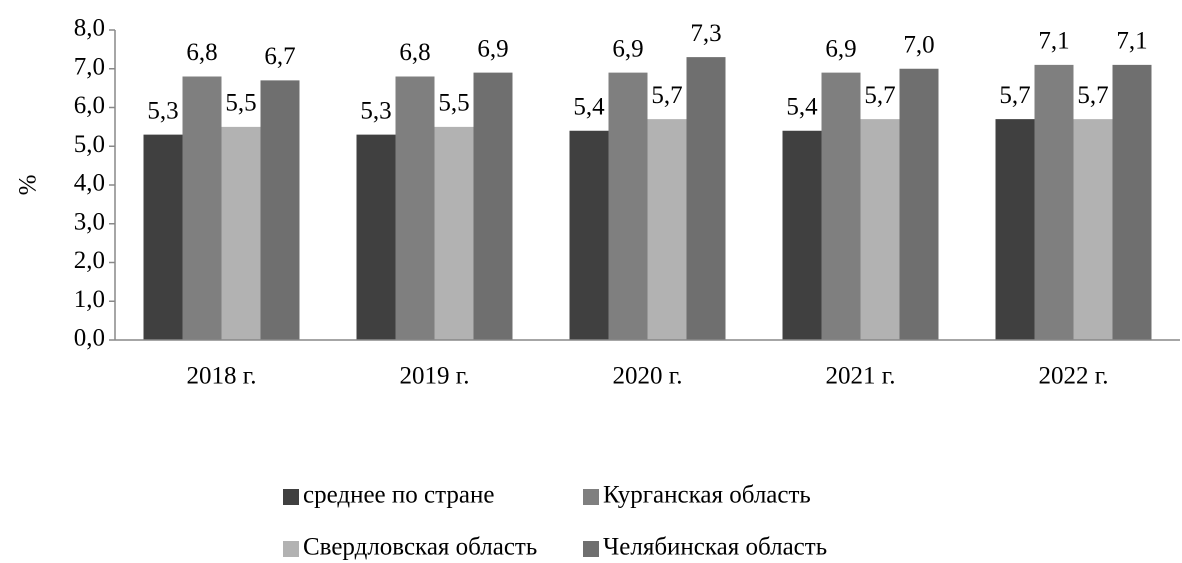 Image resolution: width=1182 pixels, height=563 pixels. I want to click on legend-label: Свердловская область, so click(420, 547).